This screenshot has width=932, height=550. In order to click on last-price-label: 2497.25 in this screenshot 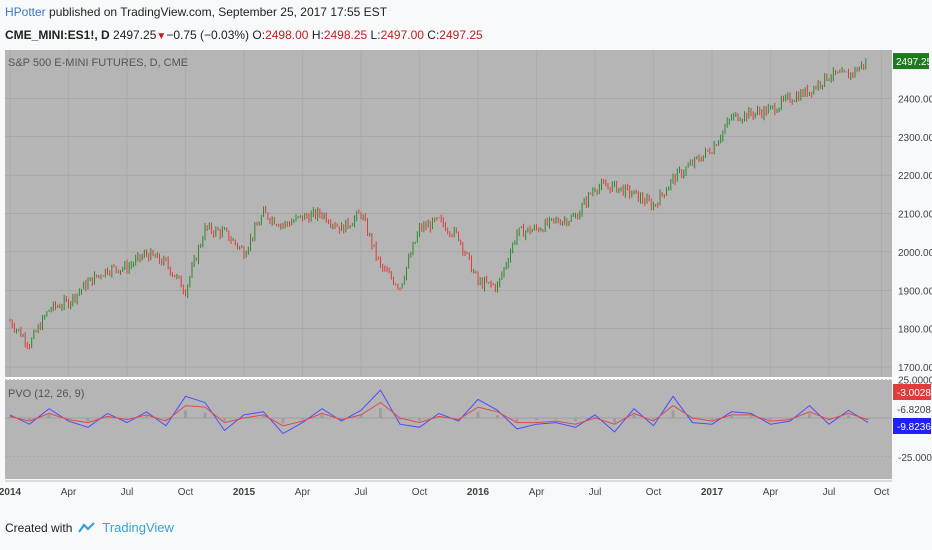, I will do `click(914, 62)`.